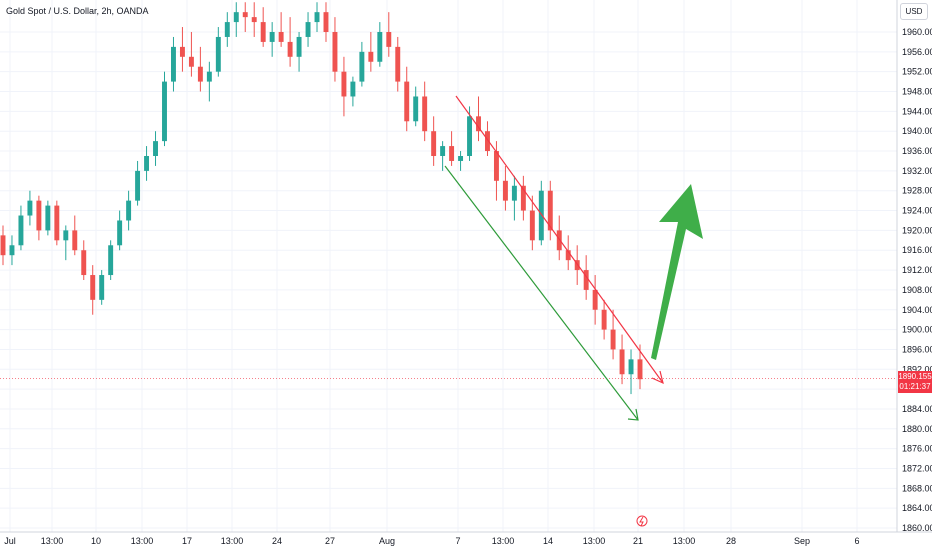 The width and height of the screenshot is (932, 550). Describe the element at coordinates (387, 541) in the screenshot. I see `x-tick-label: Aug` at that location.